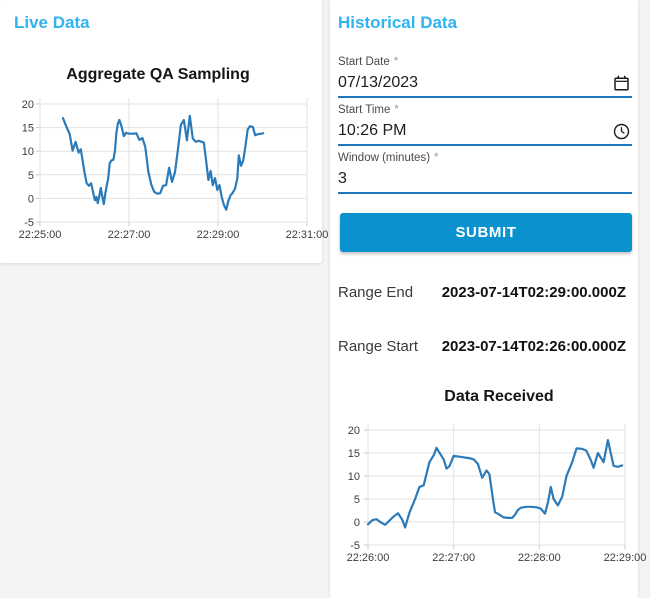  Describe the element at coordinates (368, 558) in the screenshot. I see `x-tick-label: 22:26:00` at that location.